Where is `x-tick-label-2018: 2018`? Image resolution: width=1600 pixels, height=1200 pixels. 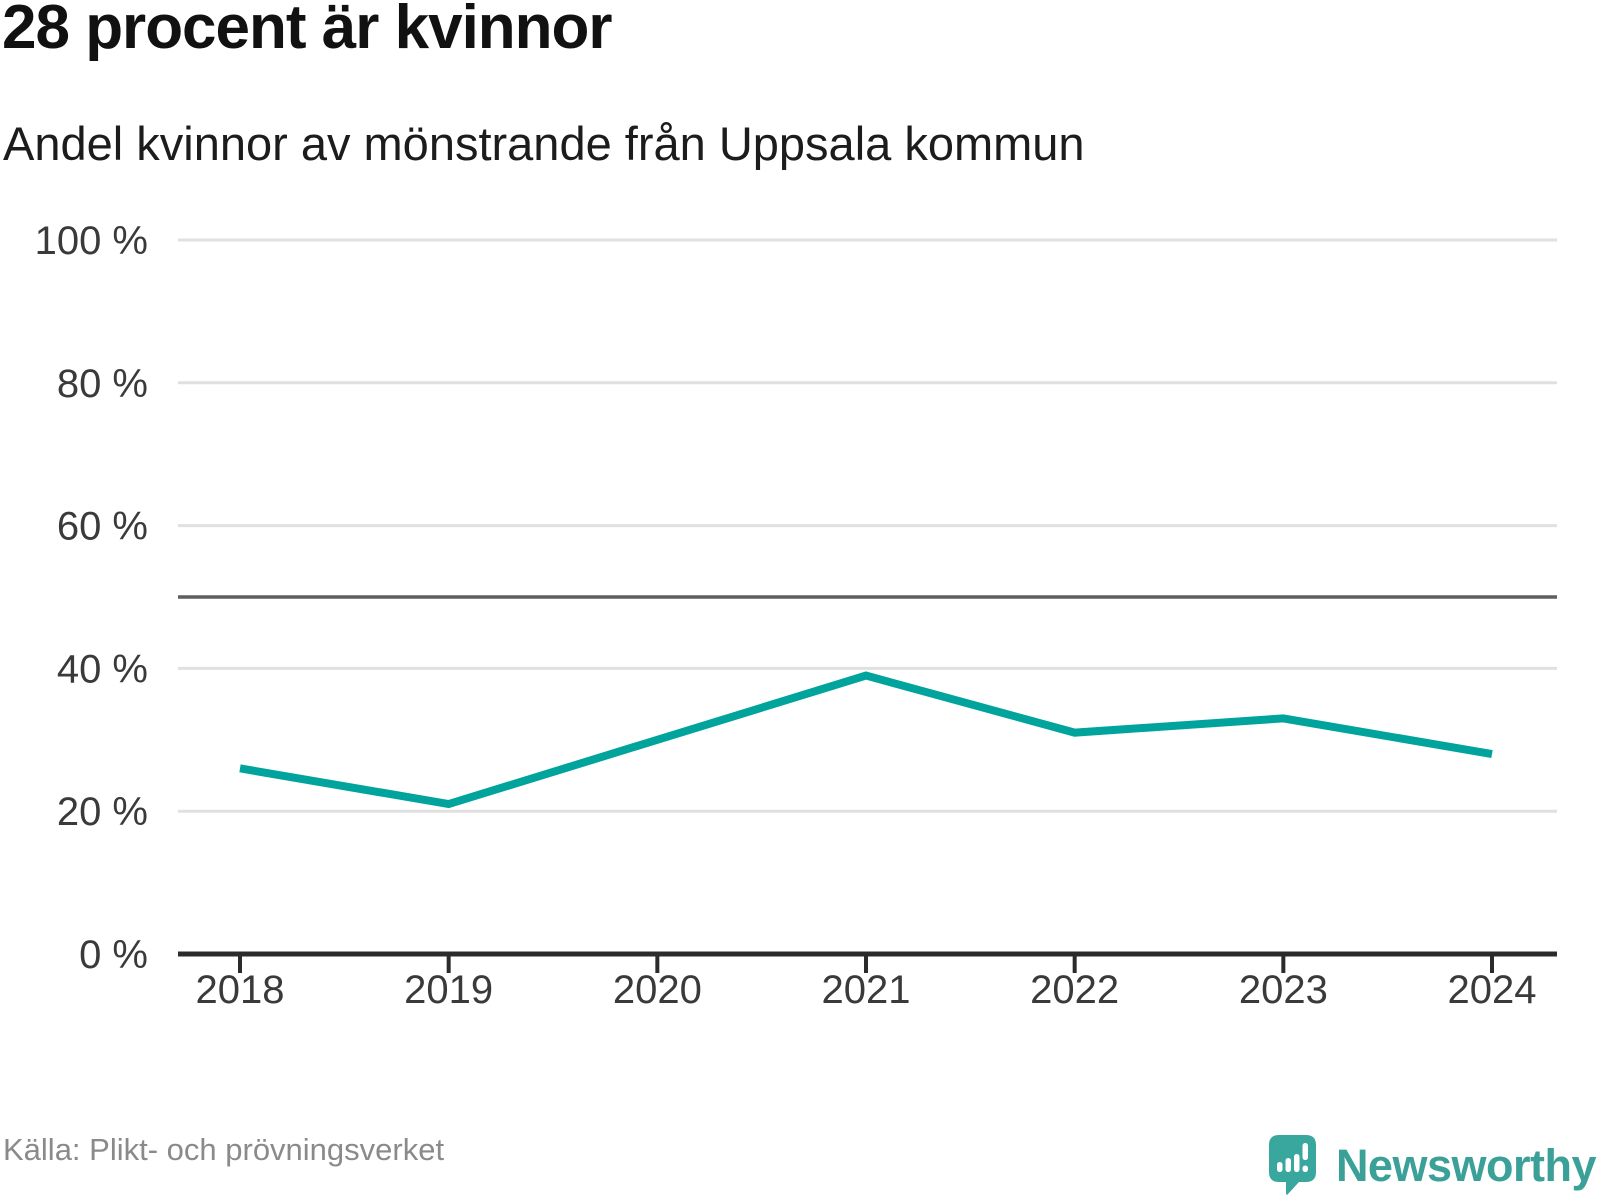 x-tick-label-2018: 2018 is located at coordinates (240, 990).